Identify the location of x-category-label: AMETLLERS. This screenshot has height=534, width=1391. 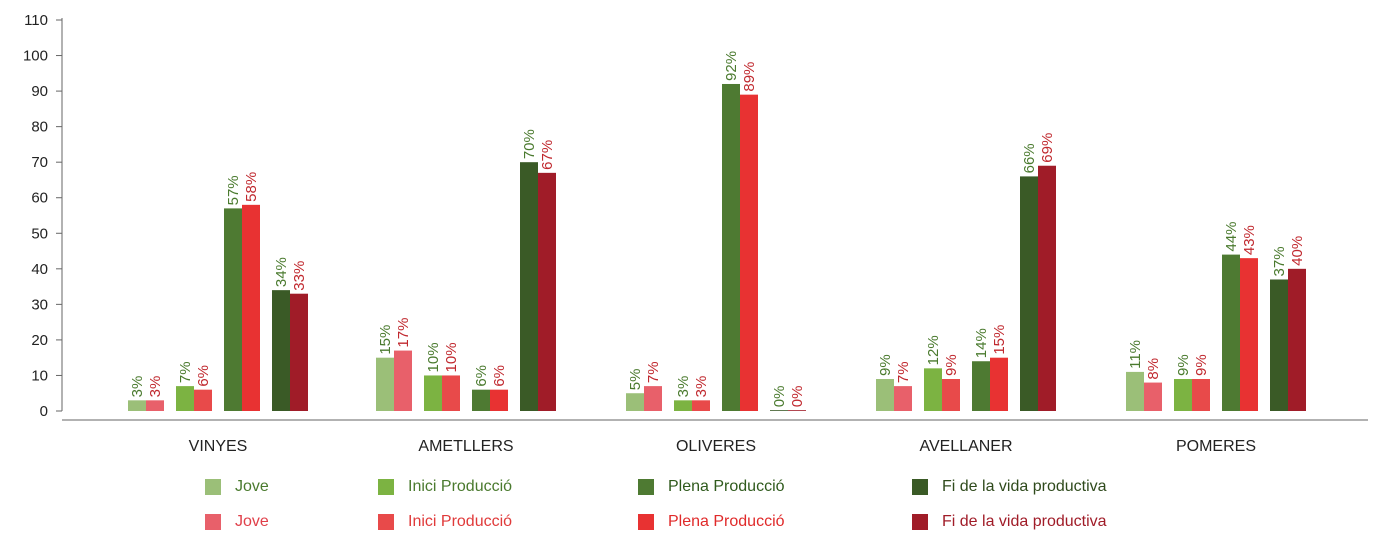
(465, 446).